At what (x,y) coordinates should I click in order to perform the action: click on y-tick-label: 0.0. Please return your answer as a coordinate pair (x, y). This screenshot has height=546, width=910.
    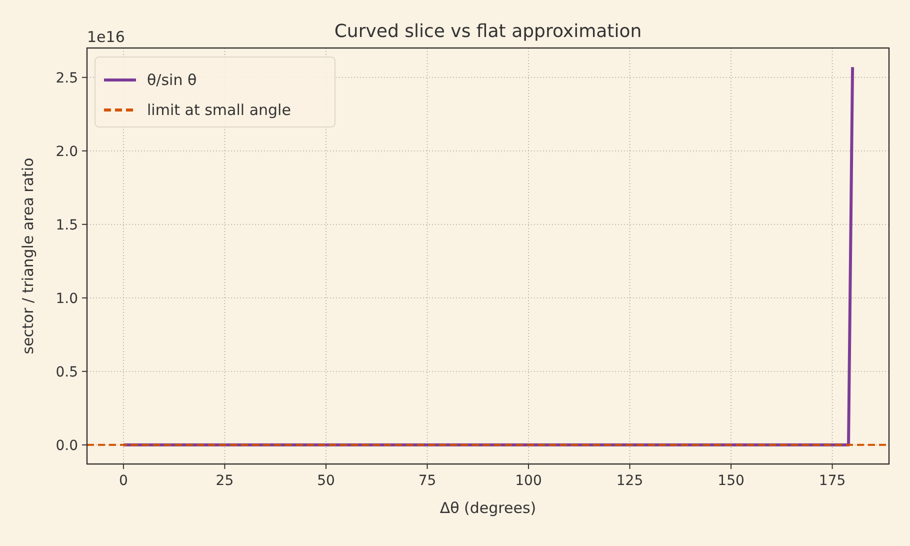
    Looking at the image, I should click on (67, 446).